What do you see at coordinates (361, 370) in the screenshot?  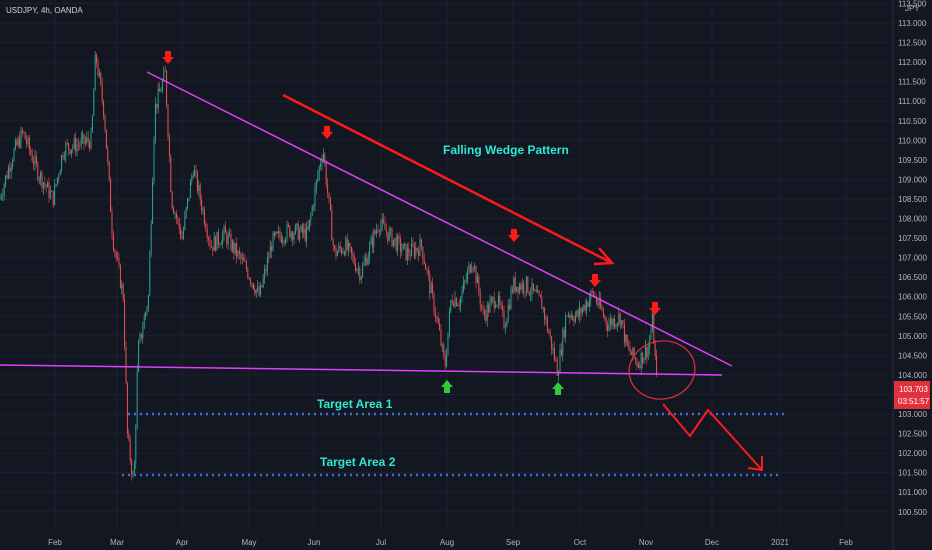 I see `wedge-lower-trendline` at bounding box center [361, 370].